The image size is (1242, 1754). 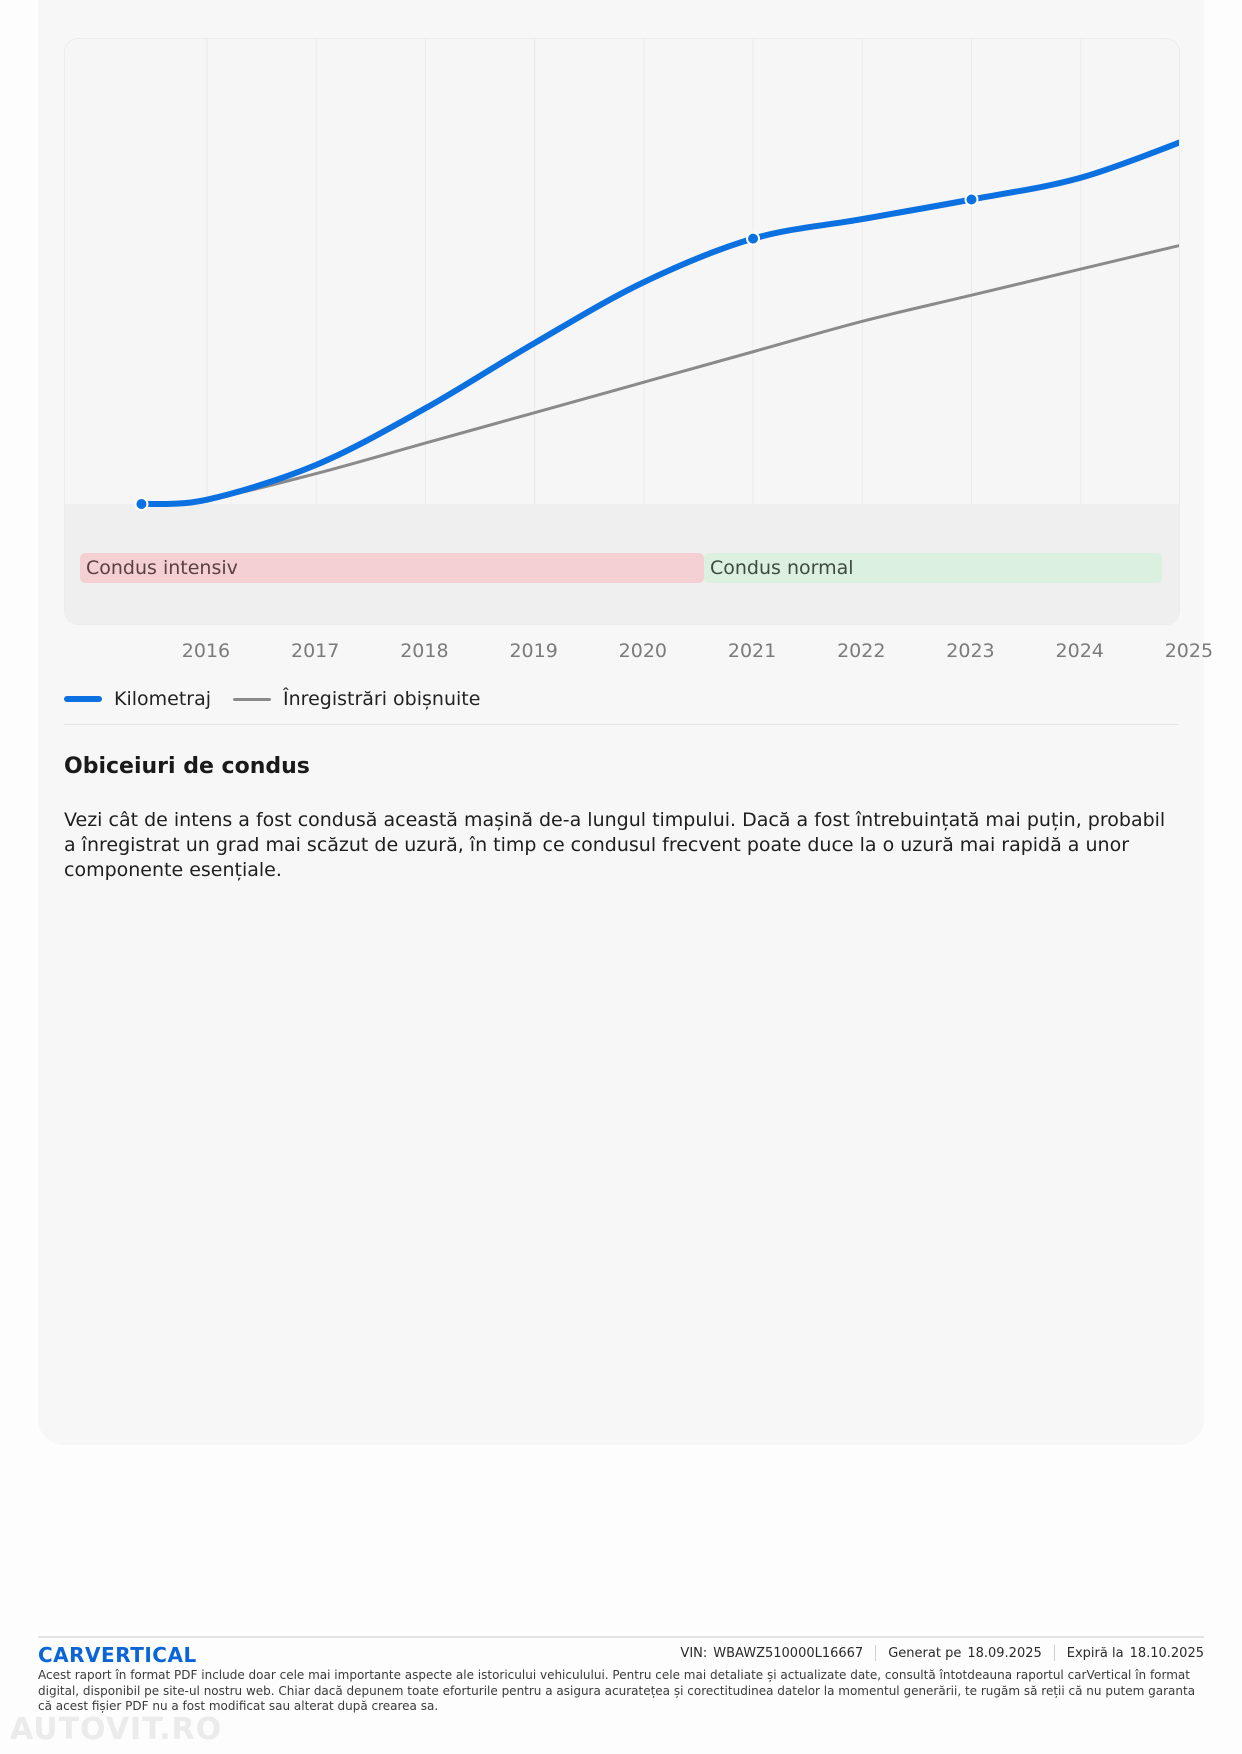 I want to click on year-label-2023: 2023, so click(x=970, y=651).